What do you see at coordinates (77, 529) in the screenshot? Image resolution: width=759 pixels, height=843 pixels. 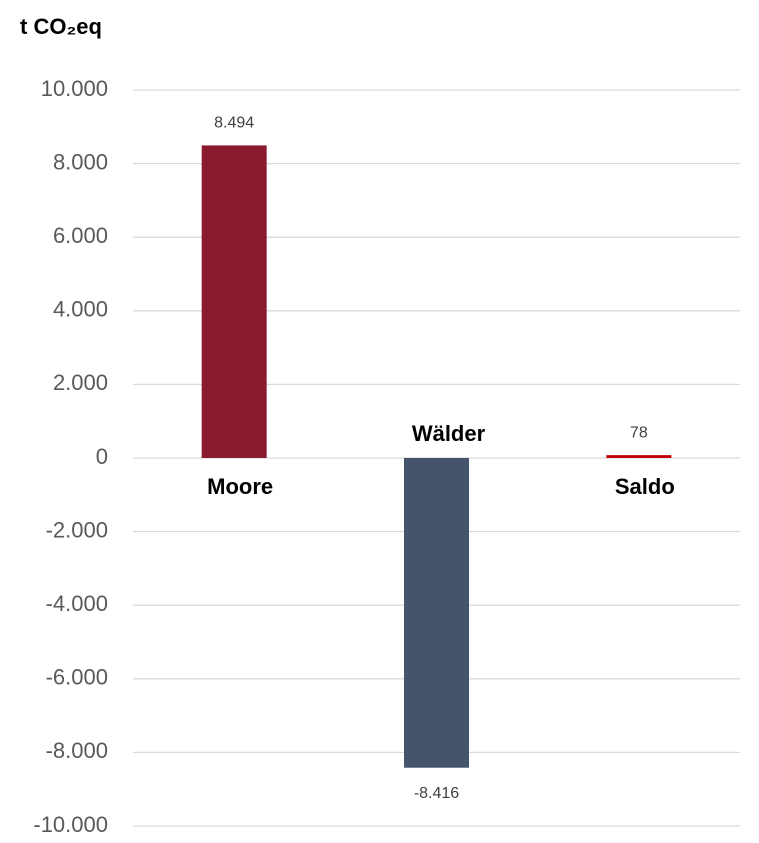 I see `y-tick-label: -2.000` at bounding box center [77, 529].